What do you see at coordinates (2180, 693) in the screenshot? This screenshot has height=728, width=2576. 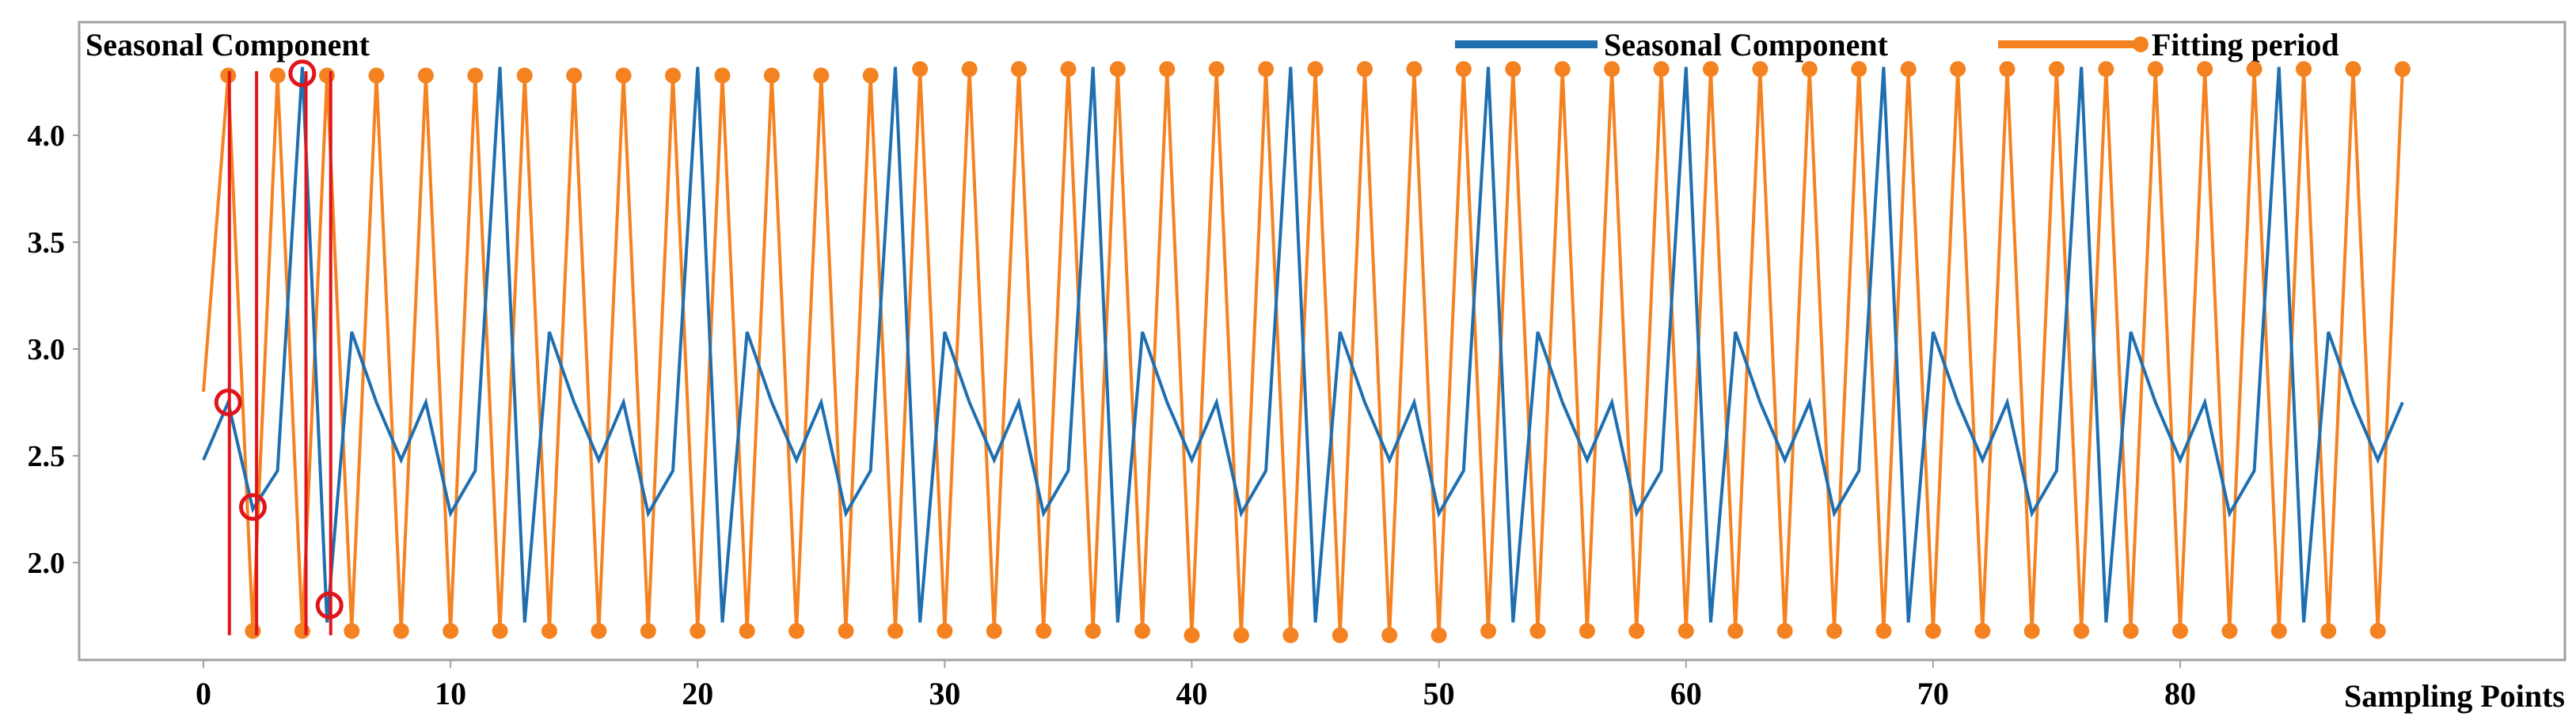 I see `x-tick-label: 80` at bounding box center [2180, 693].